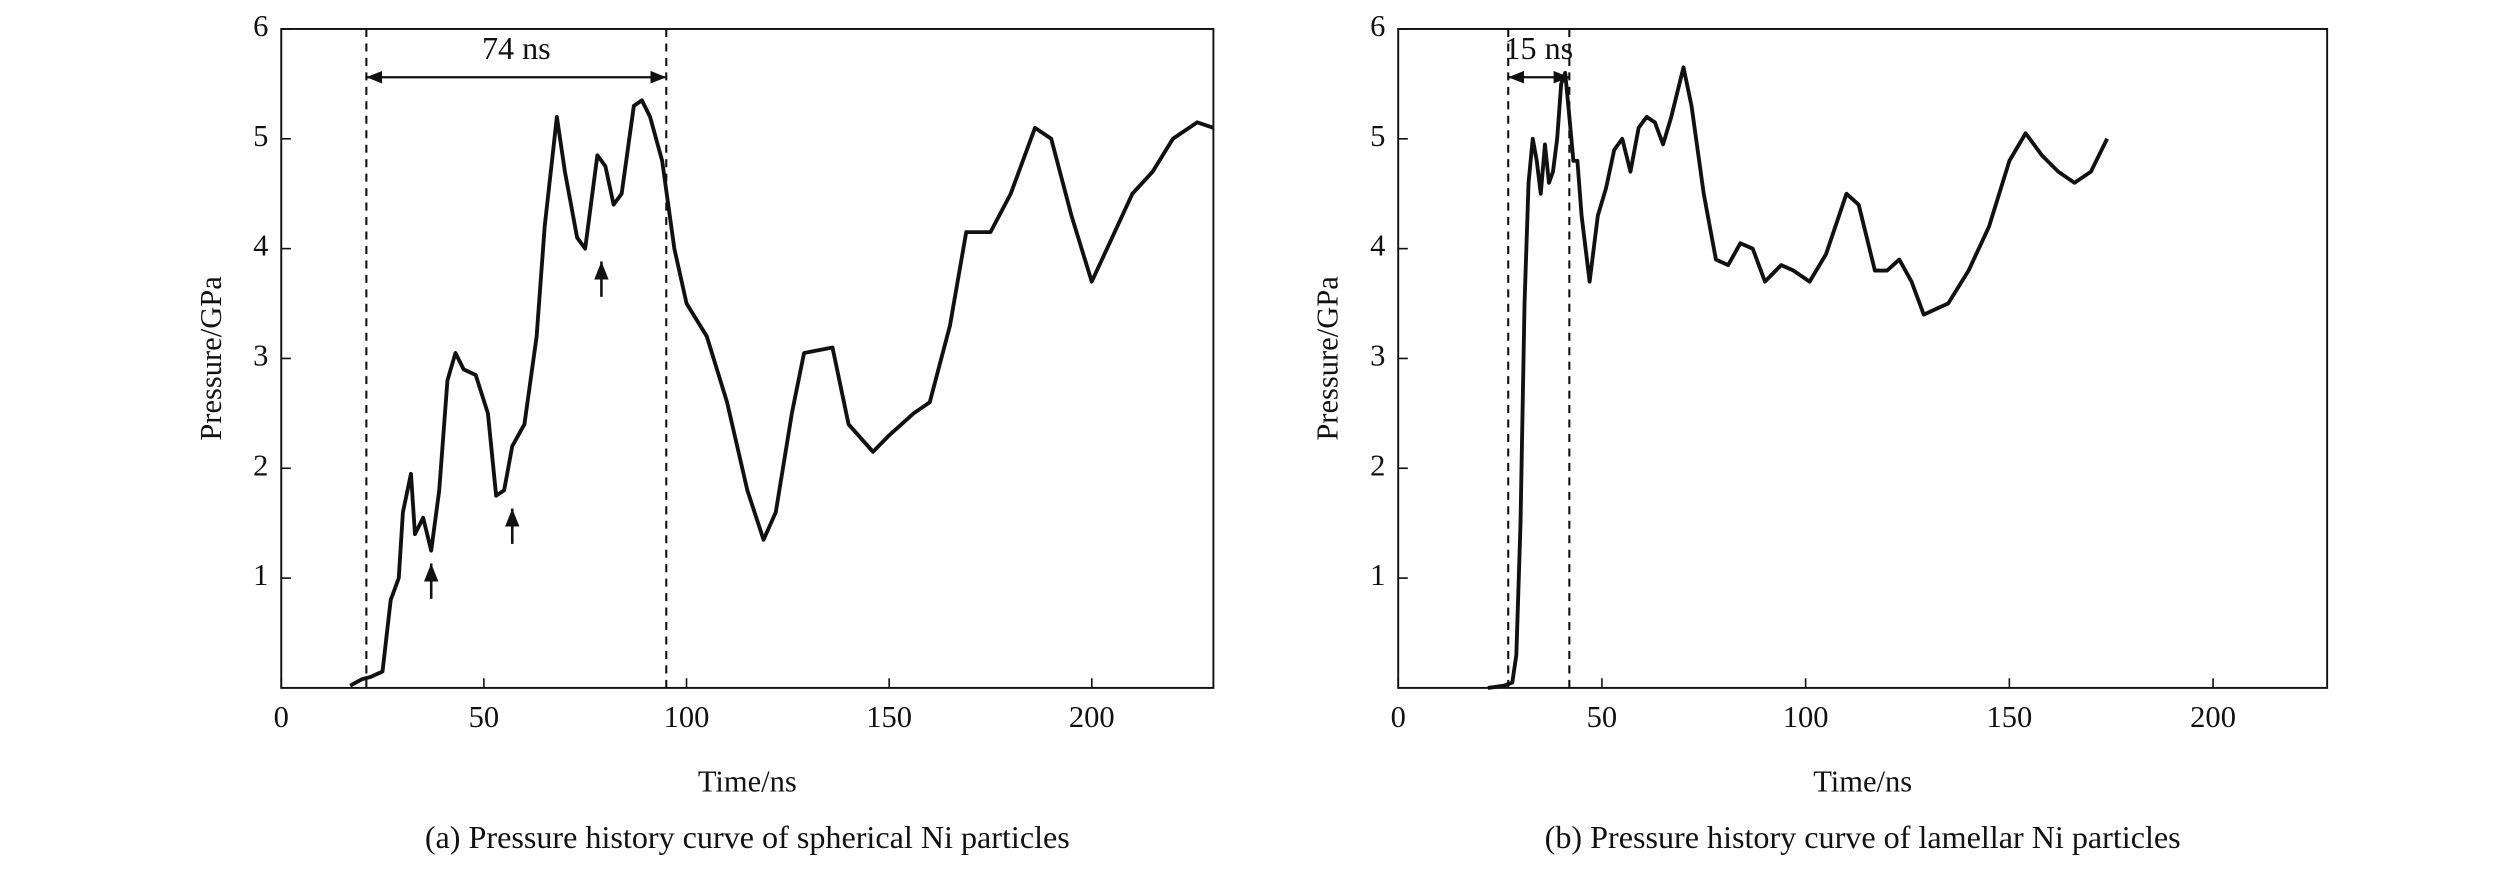 This screenshot has height=876, width=2520. What do you see at coordinates (1538, 48) in the screenshot?
I see `interval-label: 15 ns` at bounding box center [1538, 48].